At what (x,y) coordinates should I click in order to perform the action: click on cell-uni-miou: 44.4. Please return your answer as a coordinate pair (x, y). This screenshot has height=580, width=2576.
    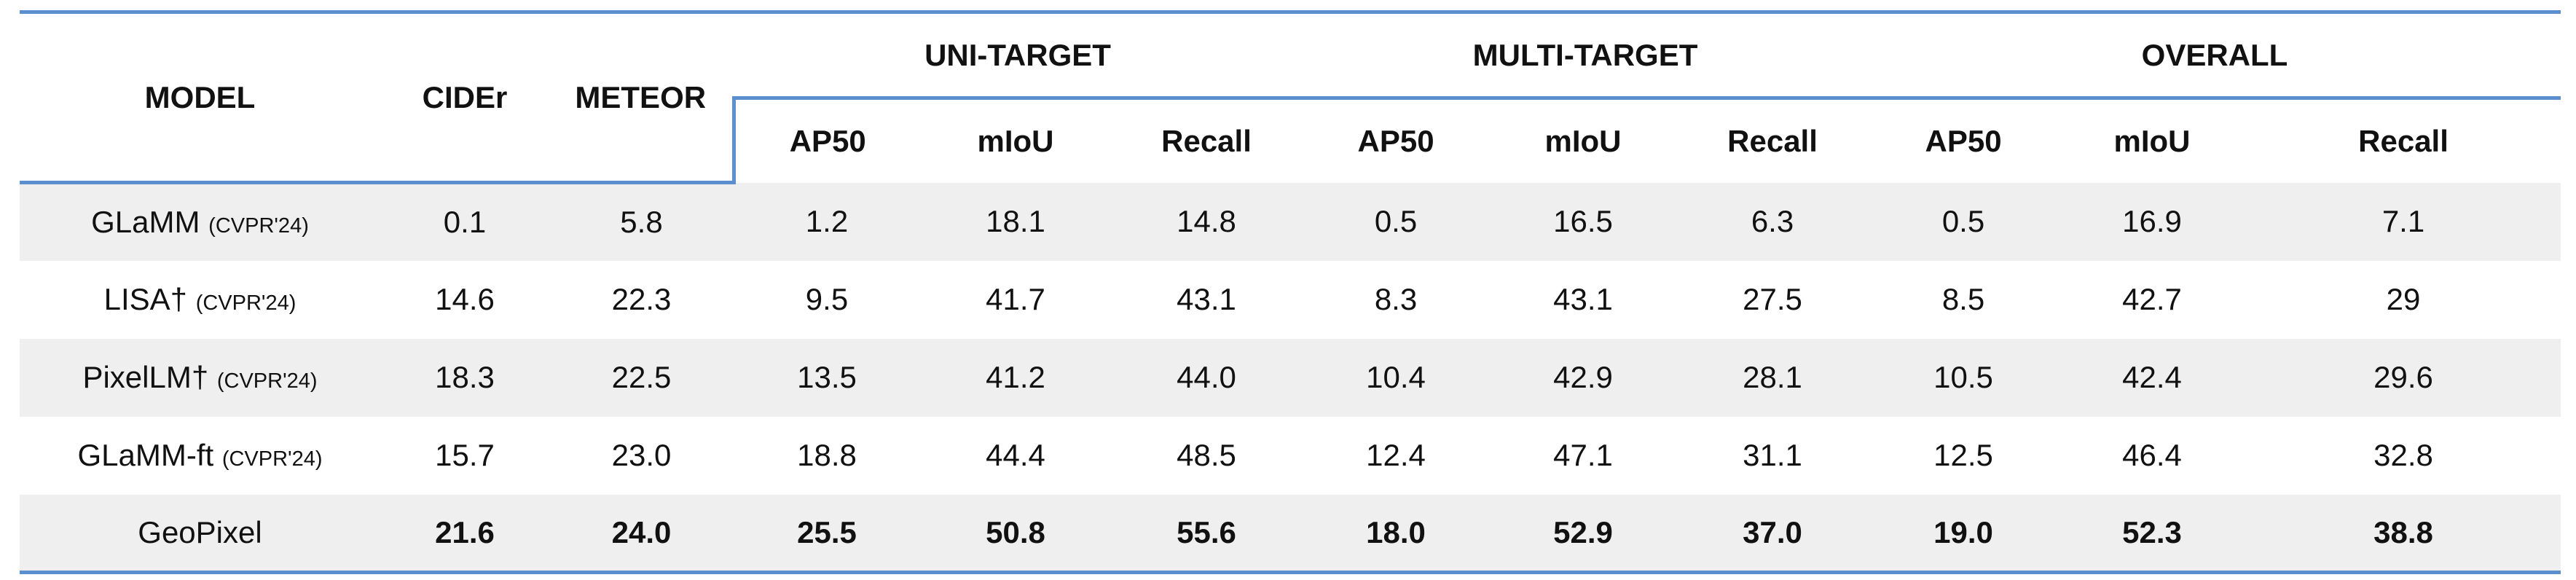
    Looking at the image, I should click on (1015, 455).